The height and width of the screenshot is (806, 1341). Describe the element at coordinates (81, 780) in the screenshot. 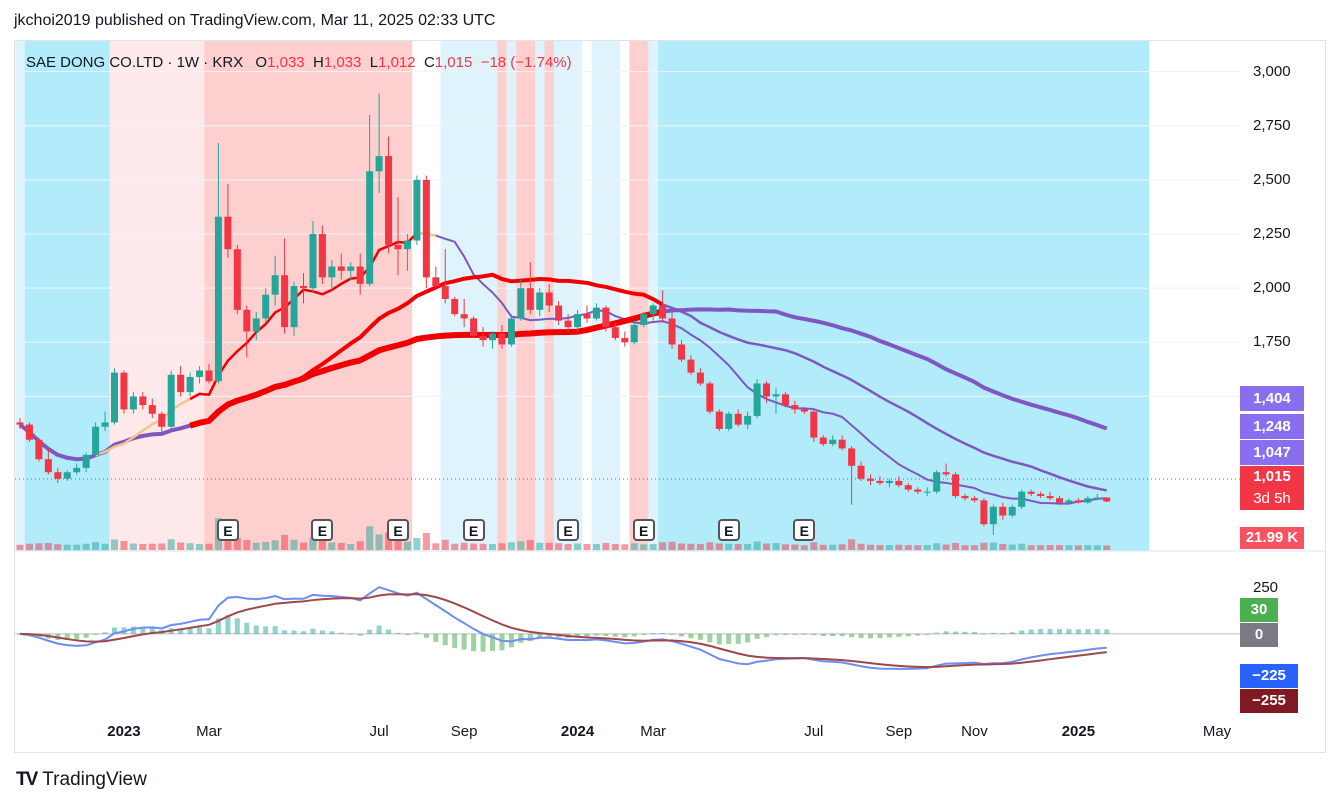

I see `tradingview-logo: TV TradingView` at that location.